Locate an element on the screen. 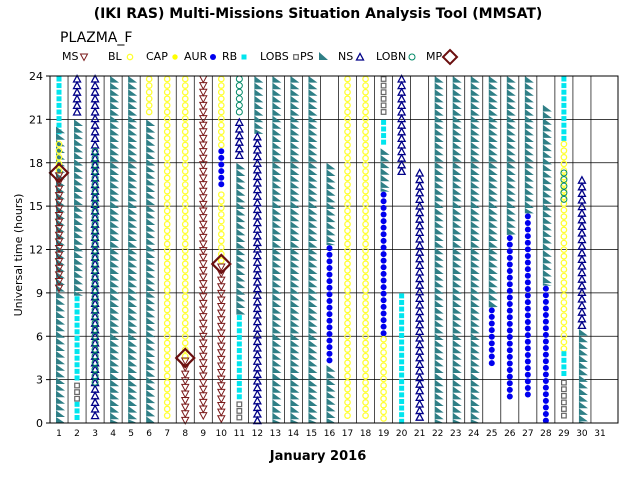  lobn-segment is located at coordinates (239, 95).